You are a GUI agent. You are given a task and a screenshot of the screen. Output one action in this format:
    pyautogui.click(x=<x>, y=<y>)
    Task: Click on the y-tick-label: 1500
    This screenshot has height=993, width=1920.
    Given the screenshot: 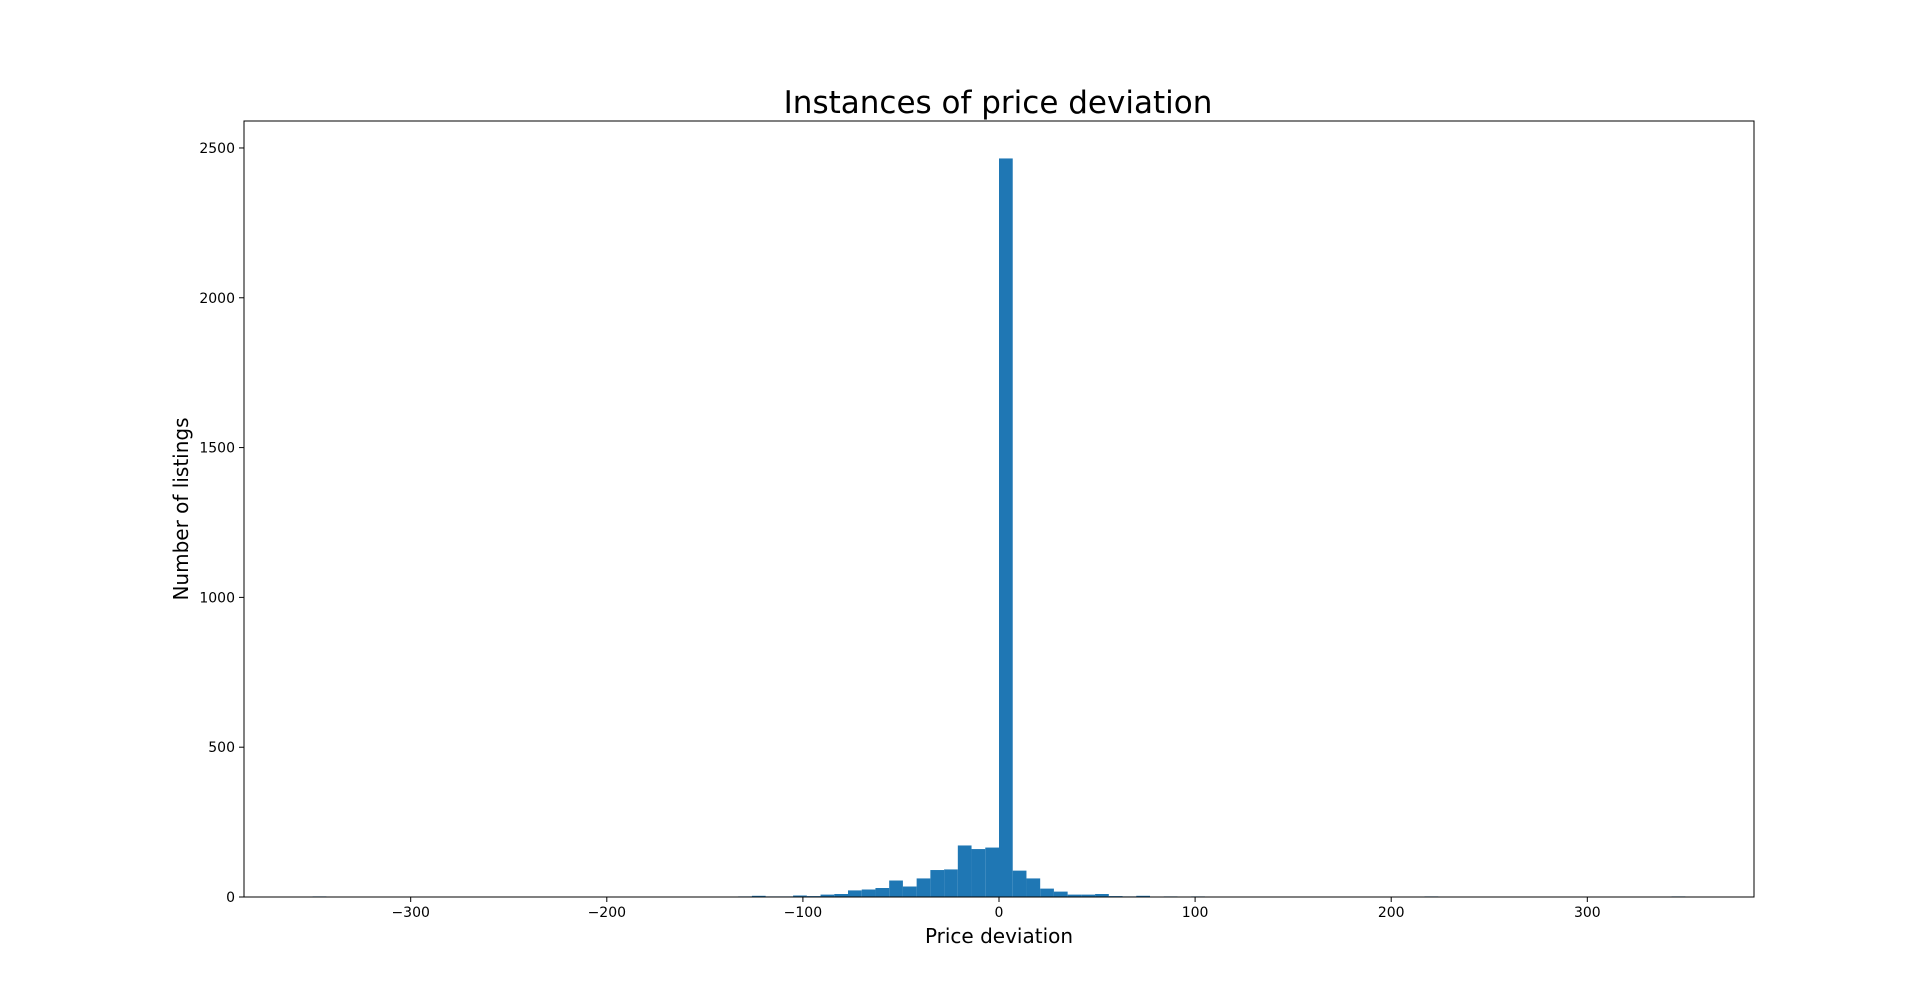 What is the action you would take?
    pyautogui.click(x=217, y=449)
    